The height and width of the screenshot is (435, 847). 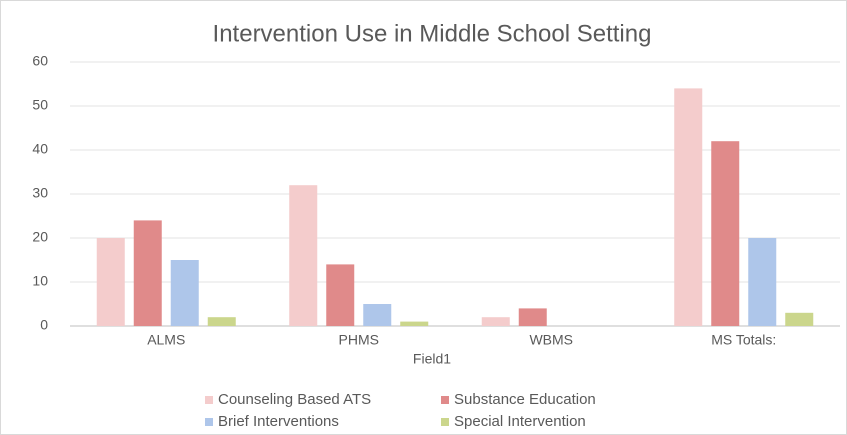 What do you see at coordinates (432, 359) in the screenshot?
I see `x-axis-label: Field1` at bounding box center [432, 359].